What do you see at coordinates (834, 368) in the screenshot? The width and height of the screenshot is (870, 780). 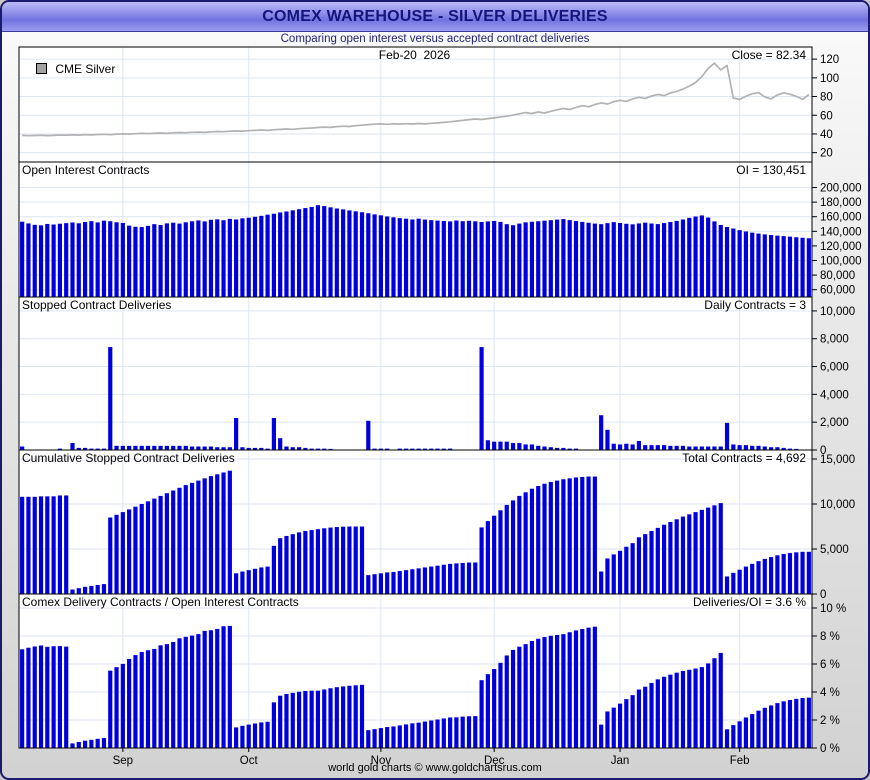 I see `svg-text: 6,000` at bounding box center [834, 368].